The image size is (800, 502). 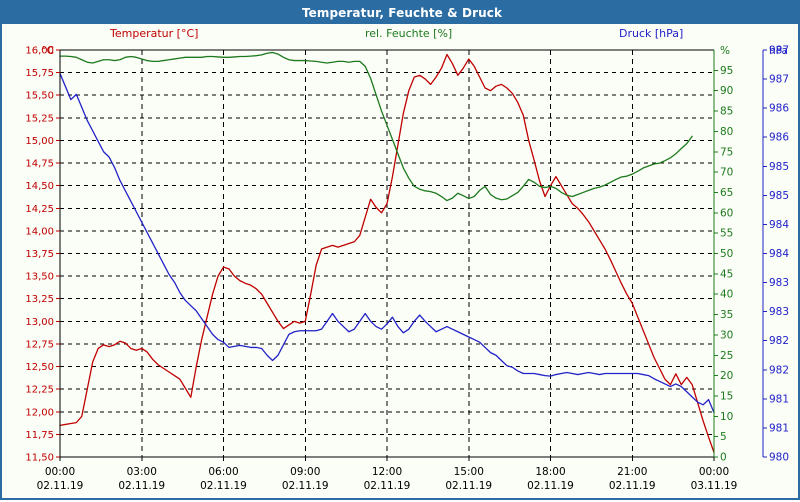 I want to click on xtick-label-time: 06:00, so click(x=223, y=472).